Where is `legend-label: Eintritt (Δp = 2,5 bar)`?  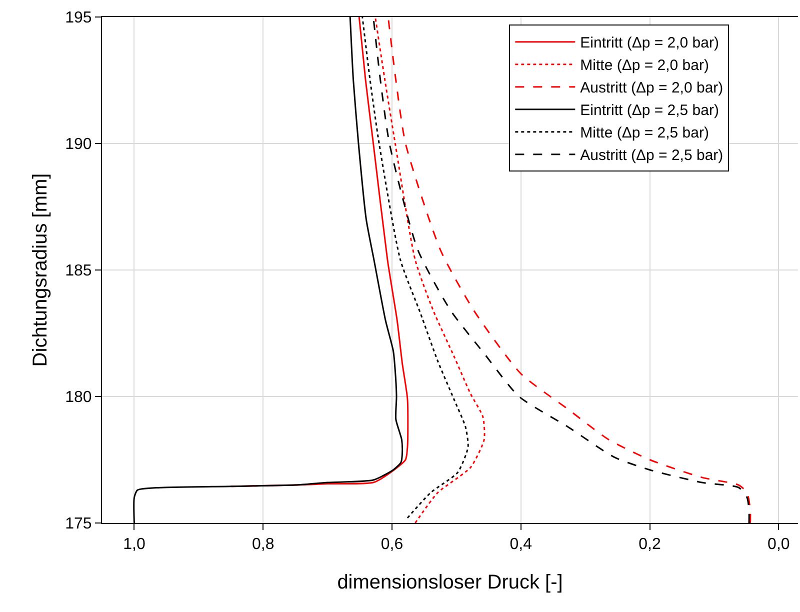
legend-label: Eintritt (Δp = 2,5 bar) is located at coordinates (649, 111).